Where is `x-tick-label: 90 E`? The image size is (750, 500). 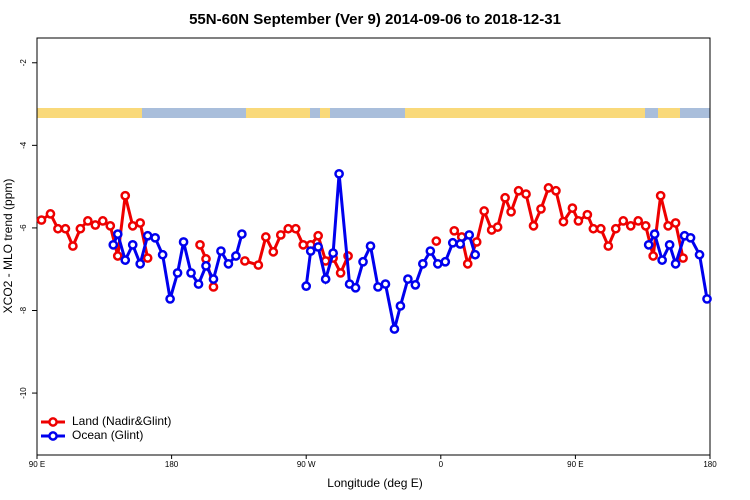
x-tick-label: 90 E is located at coordinates (37, 464).